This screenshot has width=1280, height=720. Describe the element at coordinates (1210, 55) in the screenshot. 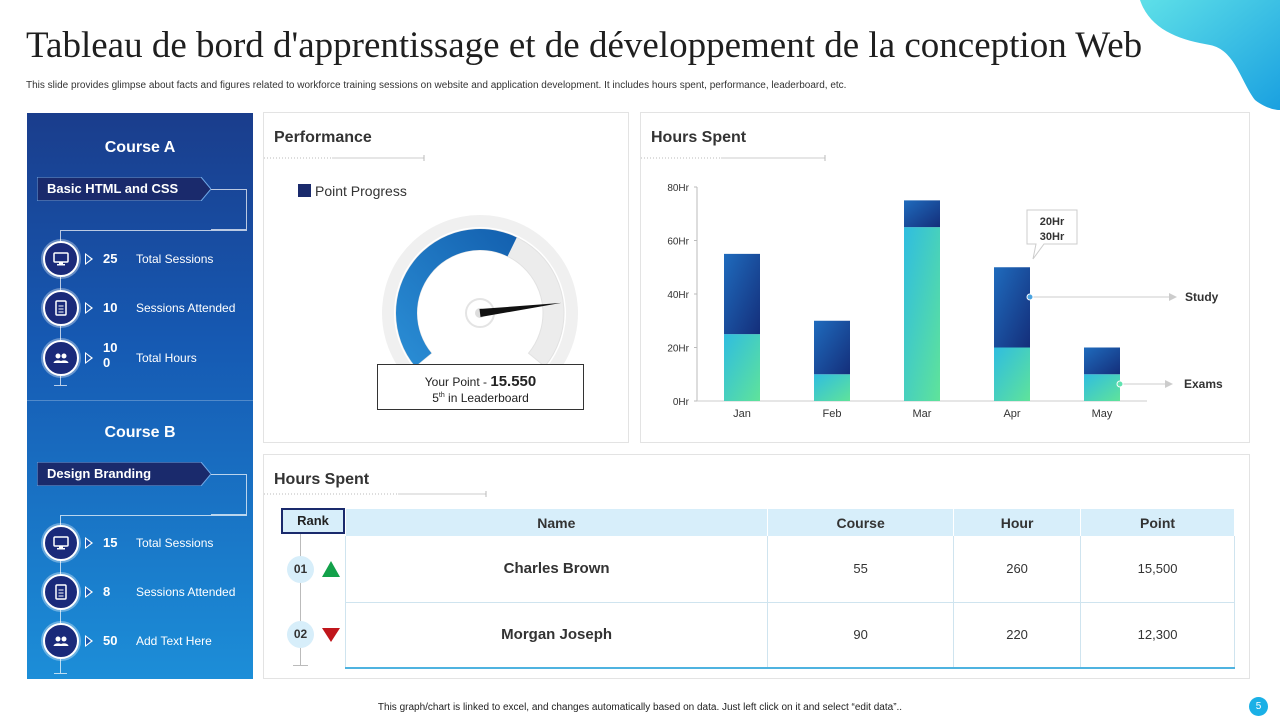

I see `decorative-blob` at that location.